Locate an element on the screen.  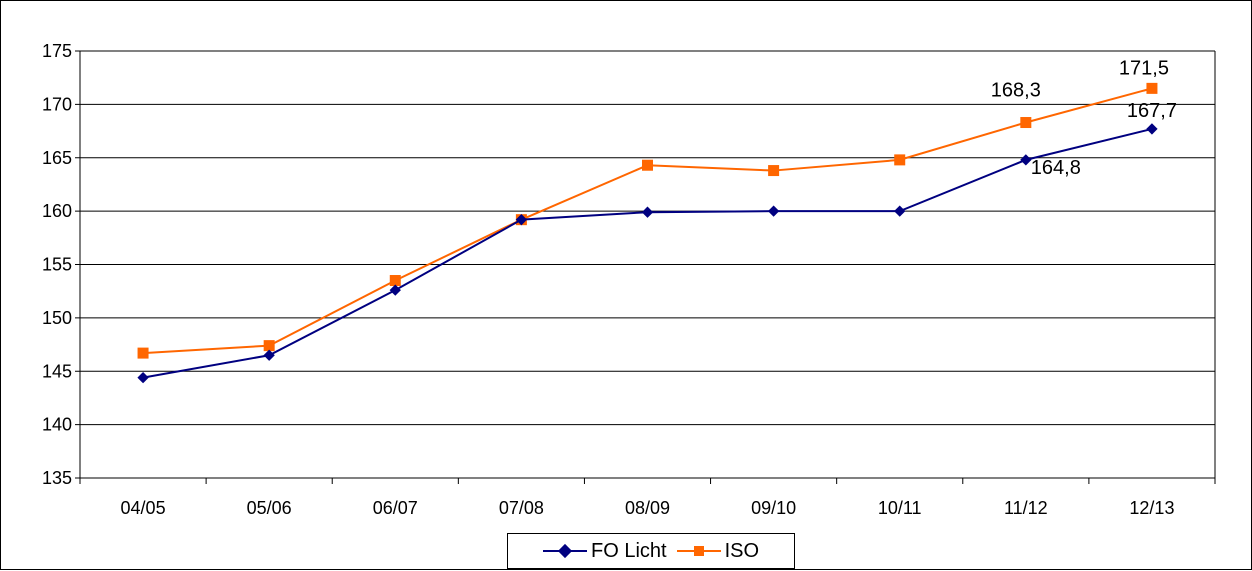
x-tick-label: 07/08 is located at coordinates (521, 508).